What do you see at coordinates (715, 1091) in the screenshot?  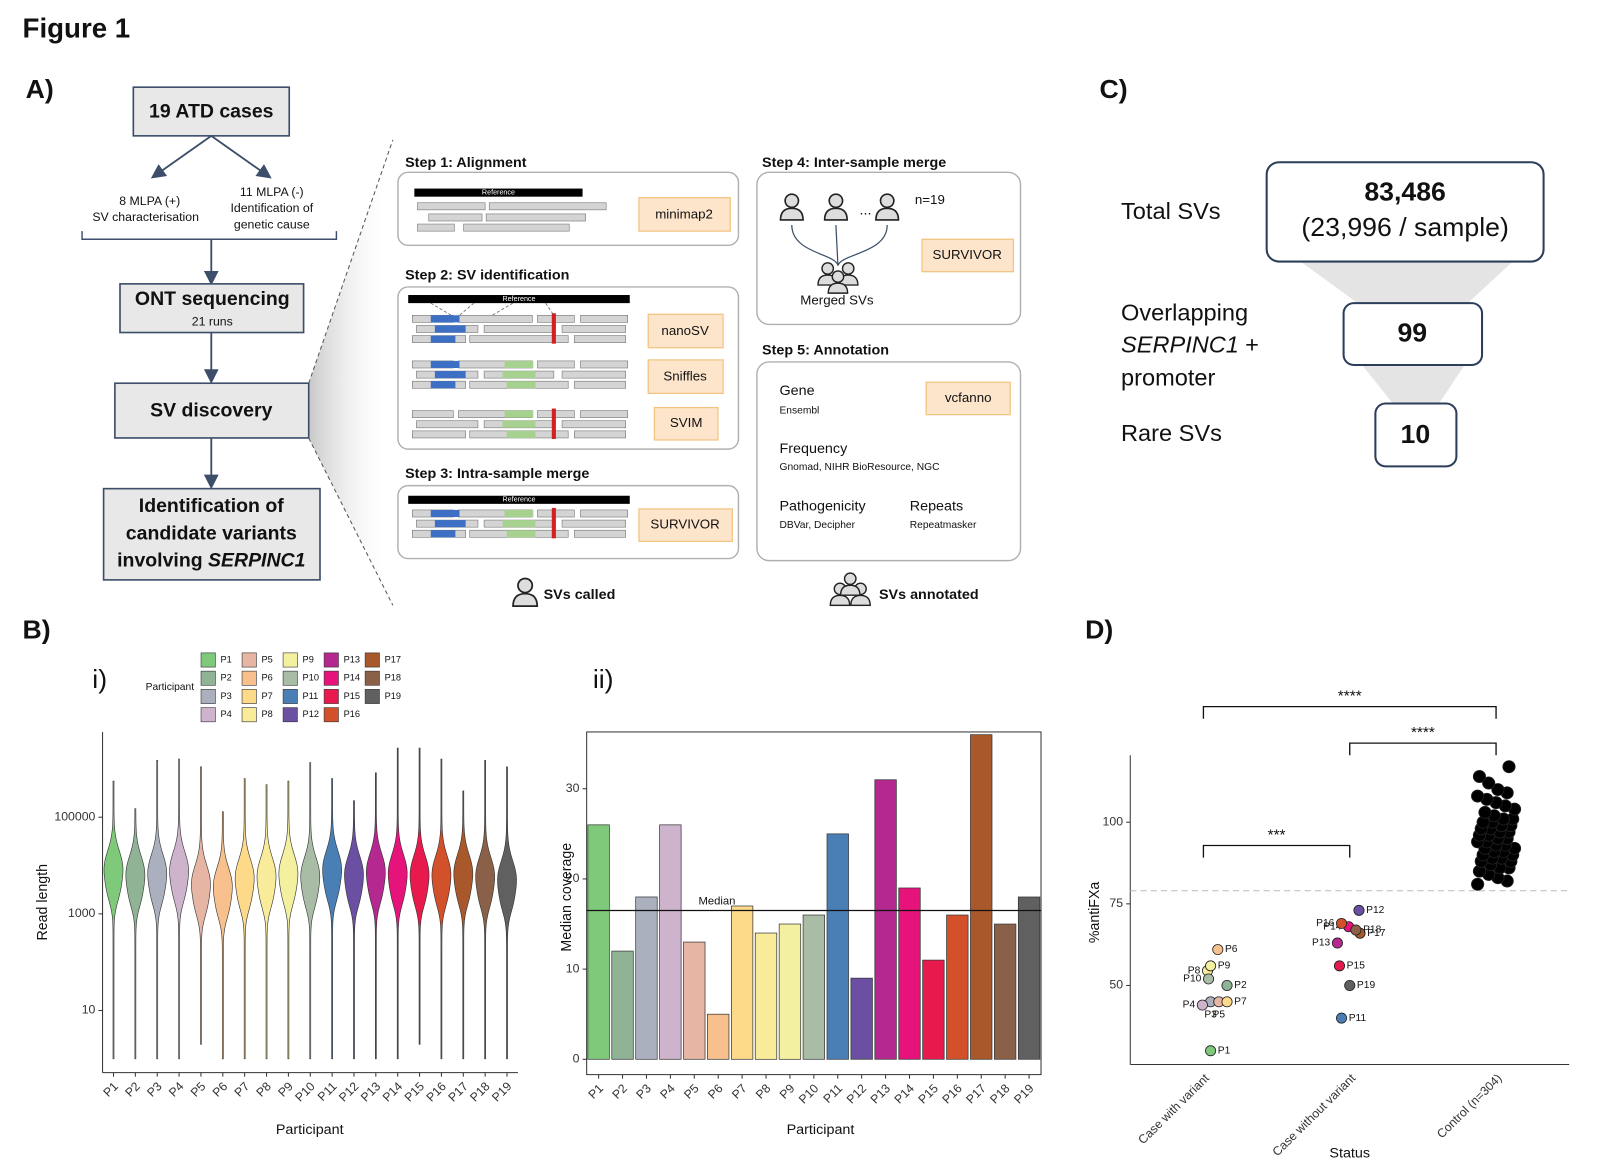 I see `x-tick-label: P6` at bounding box center [715, 1091].